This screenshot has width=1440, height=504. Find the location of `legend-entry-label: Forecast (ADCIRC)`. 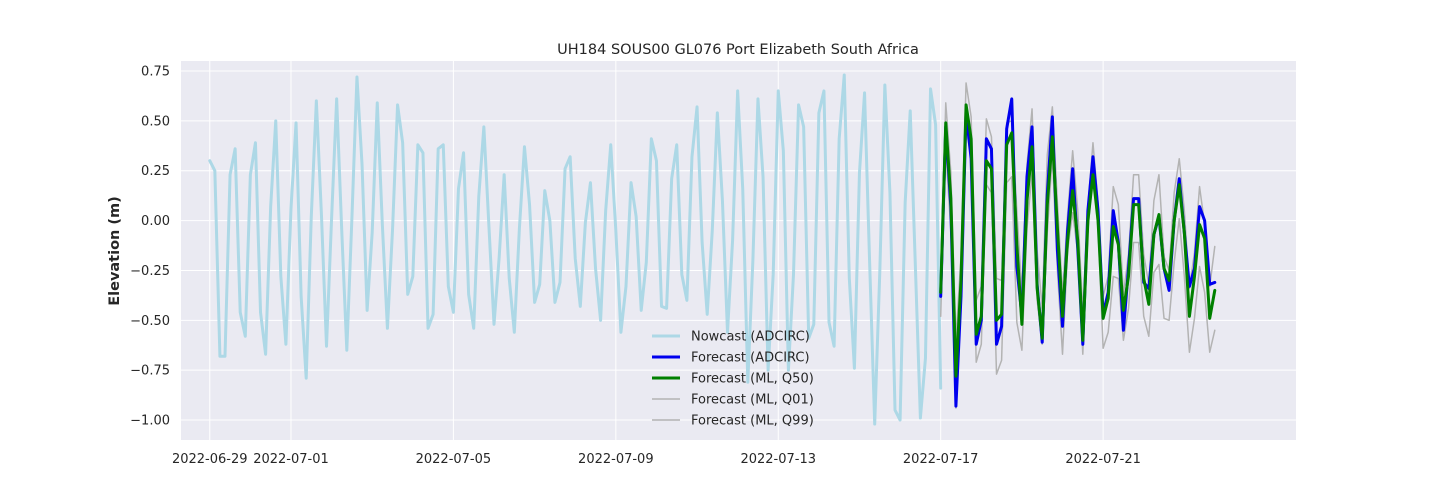

legend-entry-label: Forecast (ADCIRC) is located at coordinates (750, 358).